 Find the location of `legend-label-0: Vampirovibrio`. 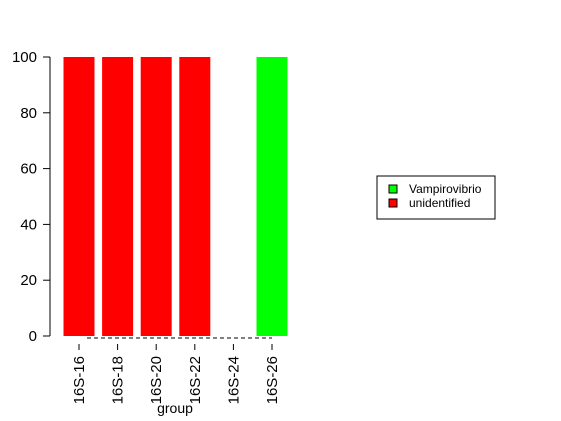

legend-label-0: Vampirovibrio is located at coordinates (445, 189).